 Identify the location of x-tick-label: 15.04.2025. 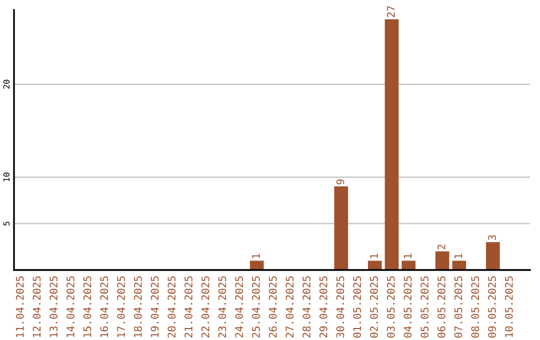
(87, 307).